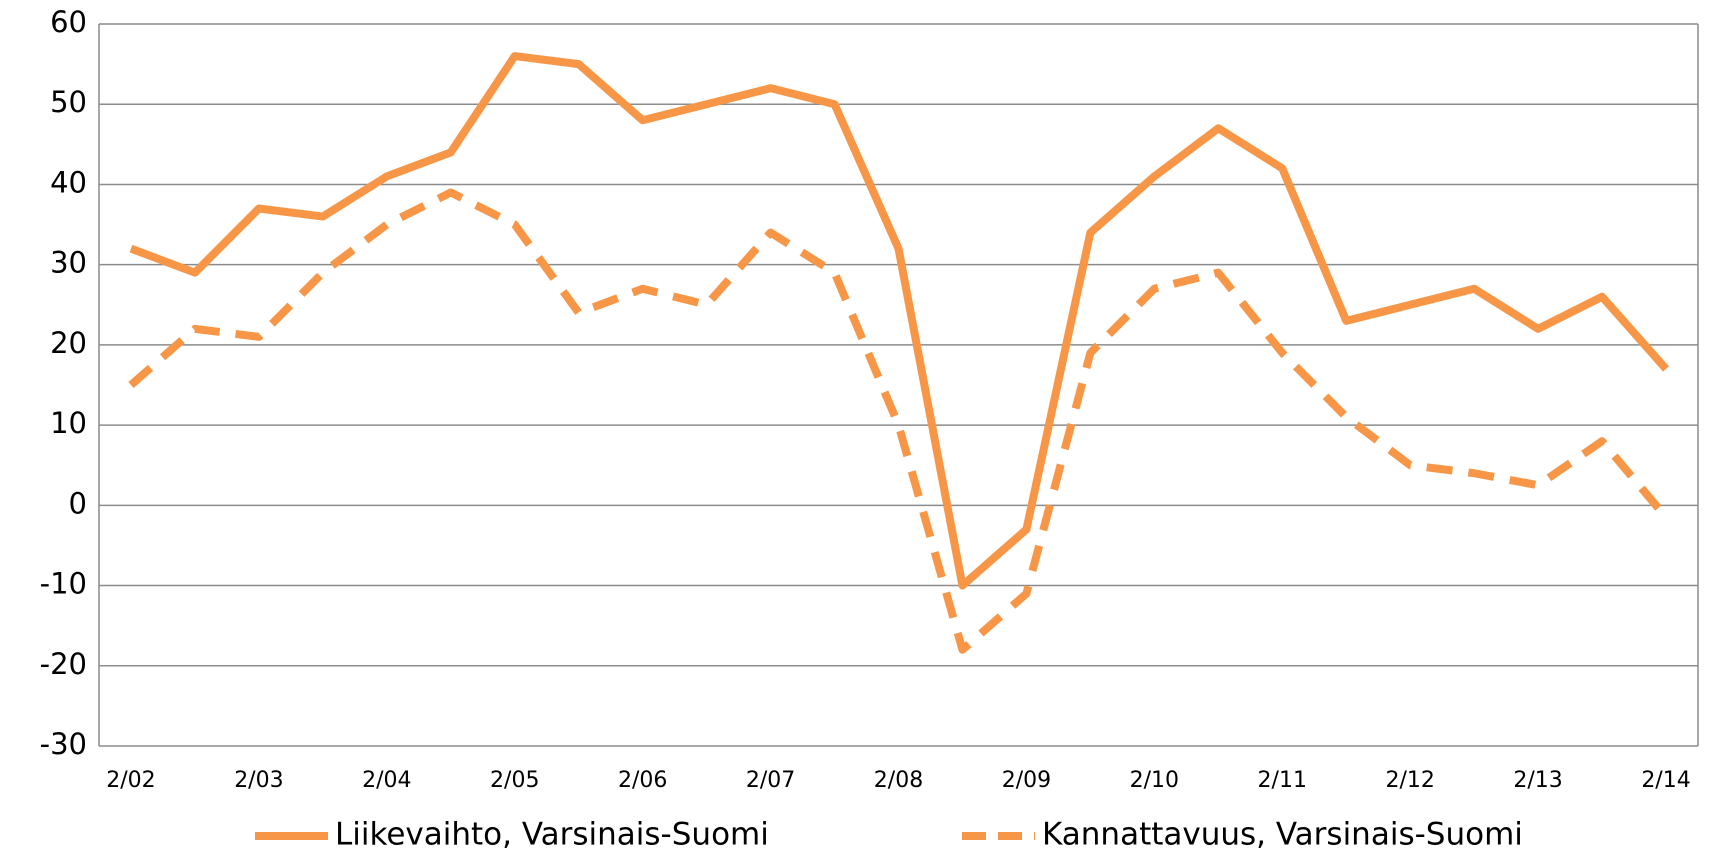 Image resolution: width=1714 pixels, height=855 pixels. I want to click on y-tick-label: -10, so click(63, 584).